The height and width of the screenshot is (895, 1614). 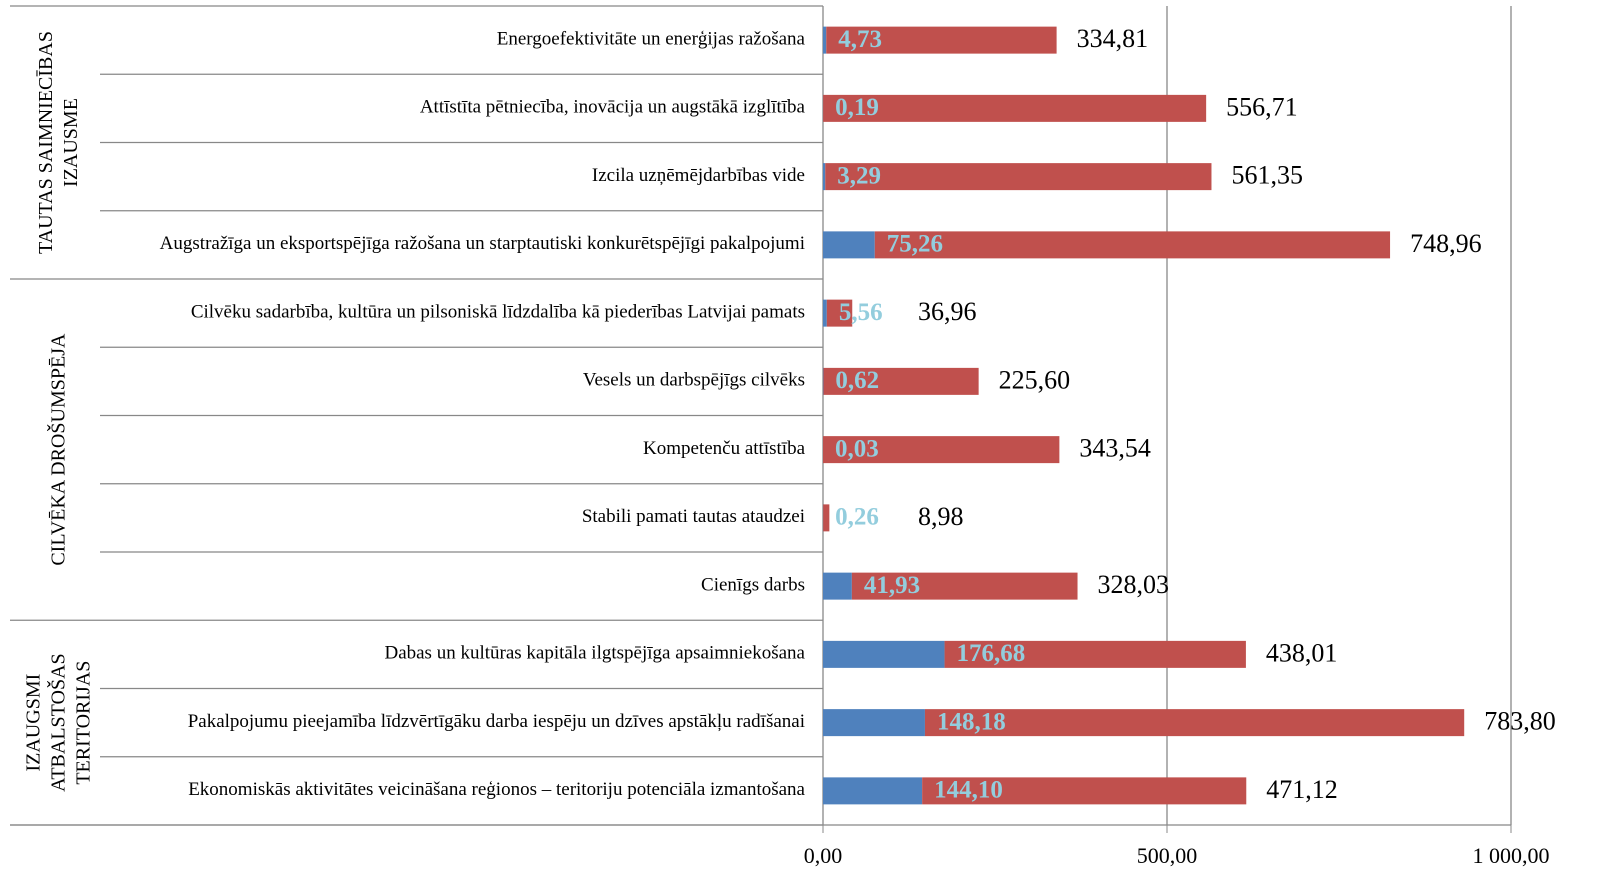 I want to click on value-label: 225,60, so click(x=1035, y=379).